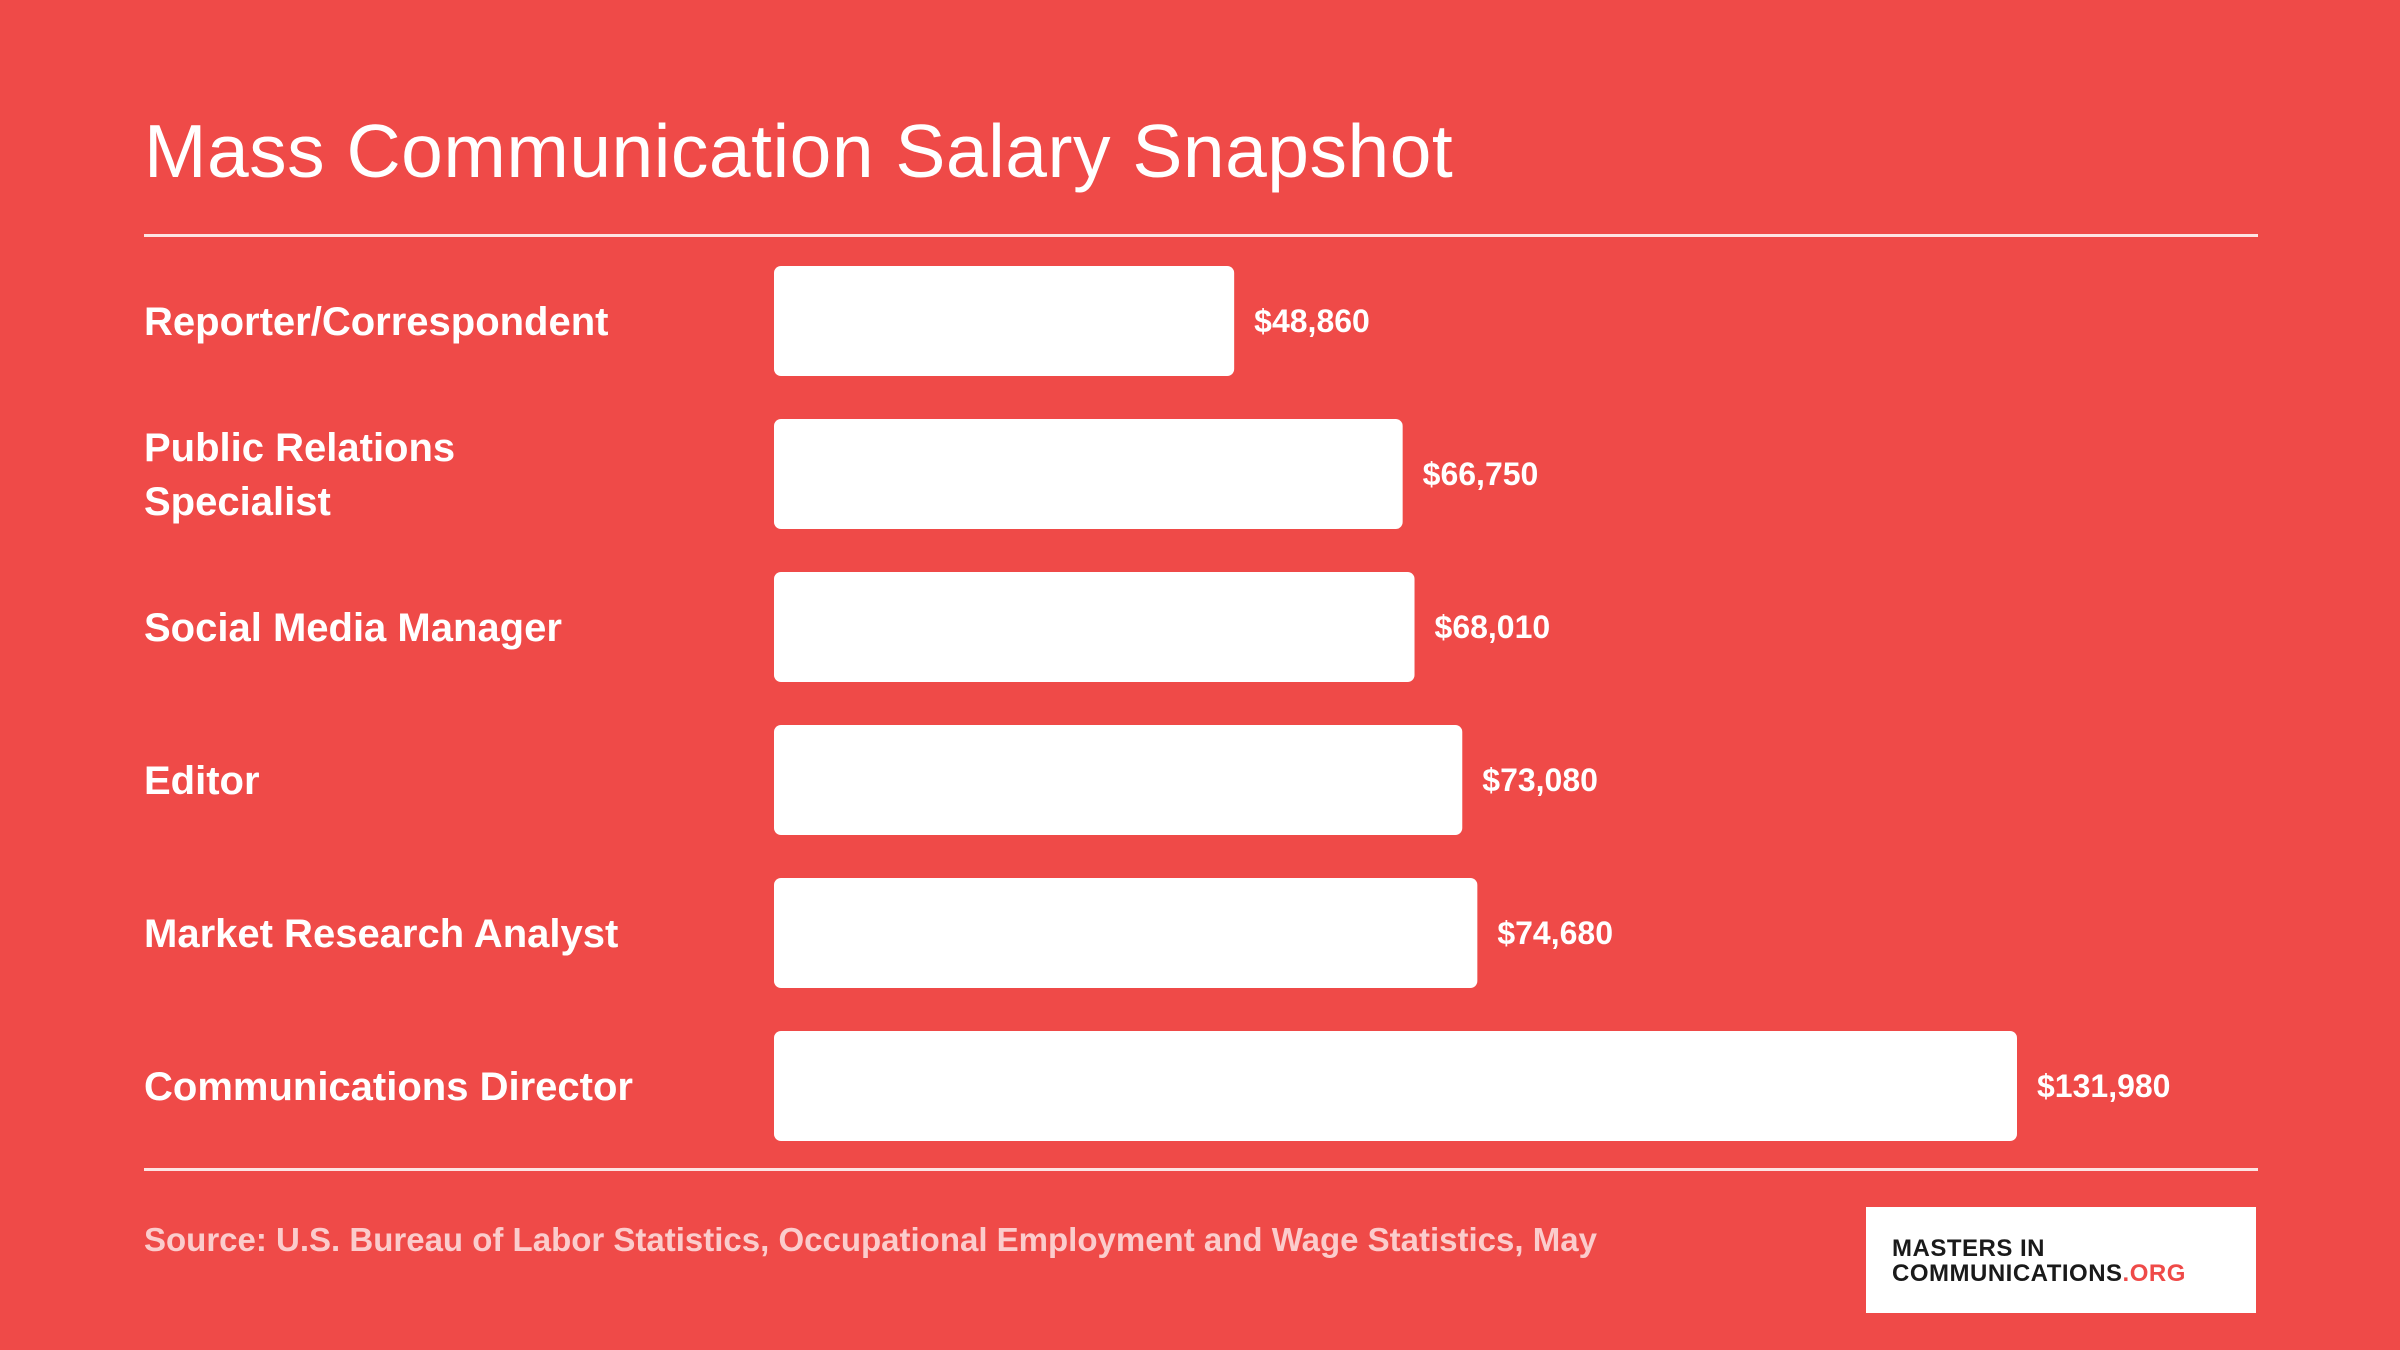 The image size is (2400, 1350). I want to click on value-label: $131,980, so click(2103, 1086).